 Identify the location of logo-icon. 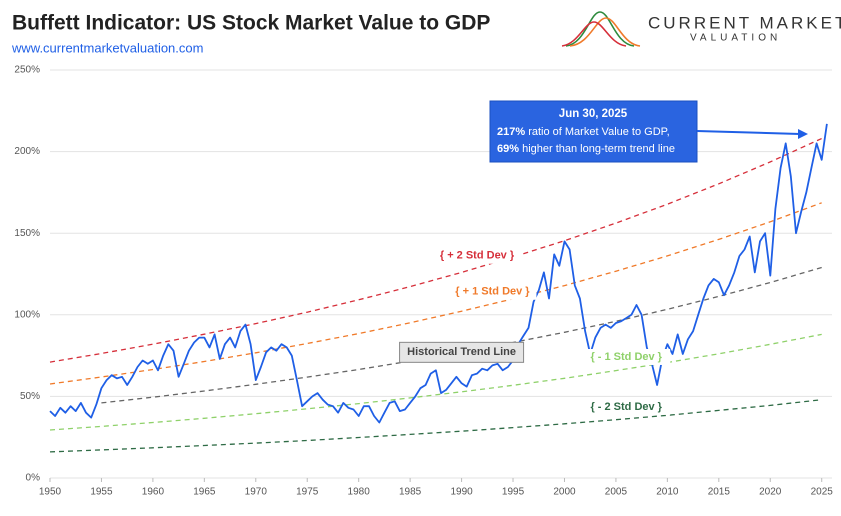
(601, 29).